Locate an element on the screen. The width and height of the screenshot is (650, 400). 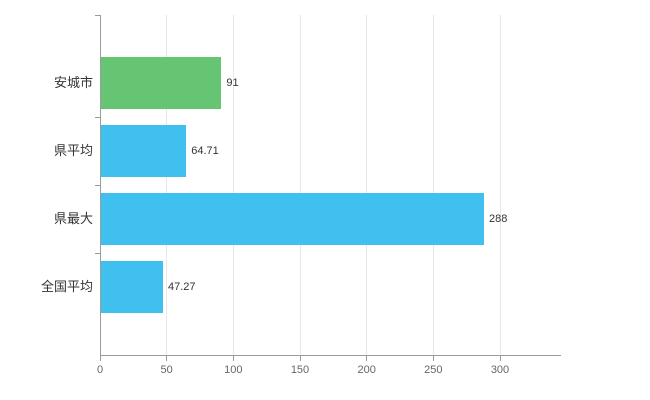
category-label: 安城市 is located at coordinates (73, 82).